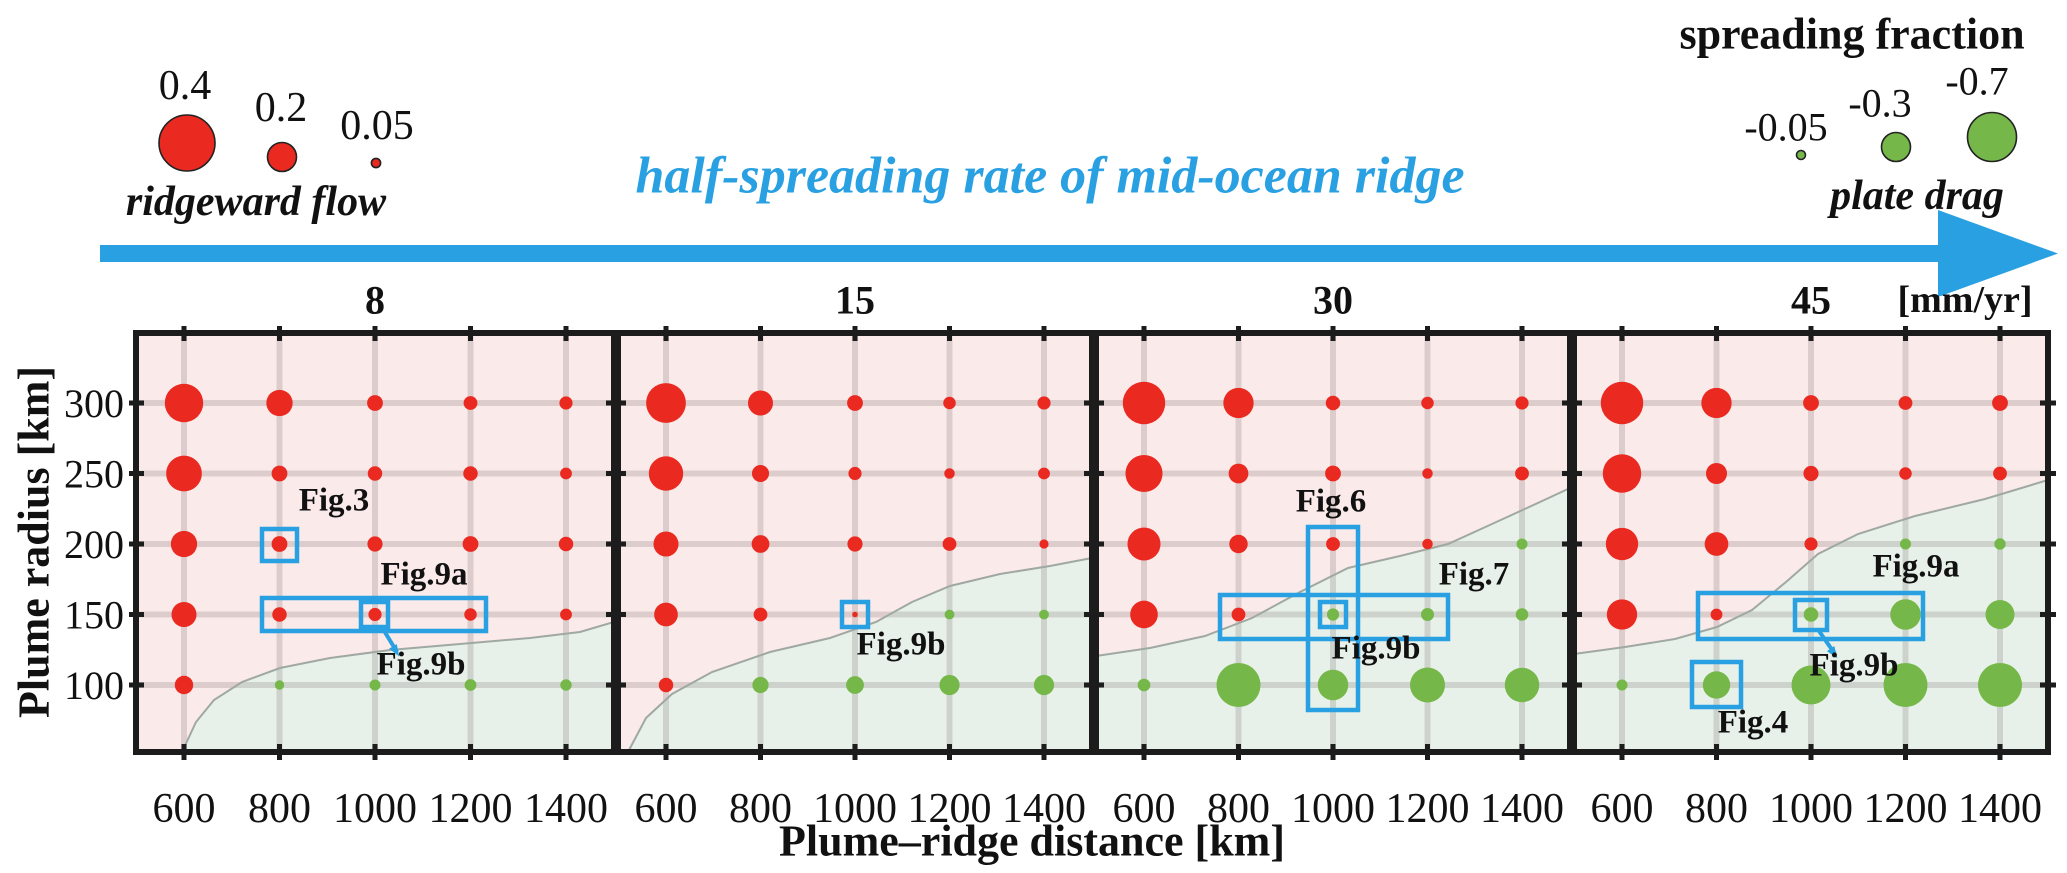 The height and width of the screenshot is (873, 2067). I want to click on x-axis-title: Plume–ridge distance [km], so click(1032, 841).